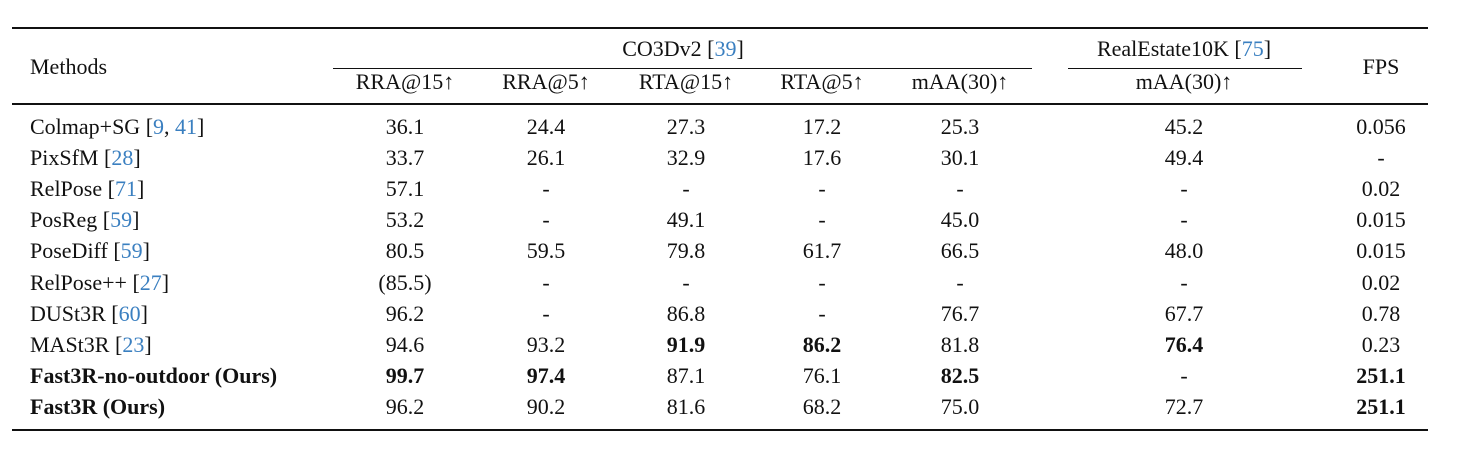  Describe the element at coordinates (822, 158) in the screenshot. I see `value-cell: 17.6` at that location.